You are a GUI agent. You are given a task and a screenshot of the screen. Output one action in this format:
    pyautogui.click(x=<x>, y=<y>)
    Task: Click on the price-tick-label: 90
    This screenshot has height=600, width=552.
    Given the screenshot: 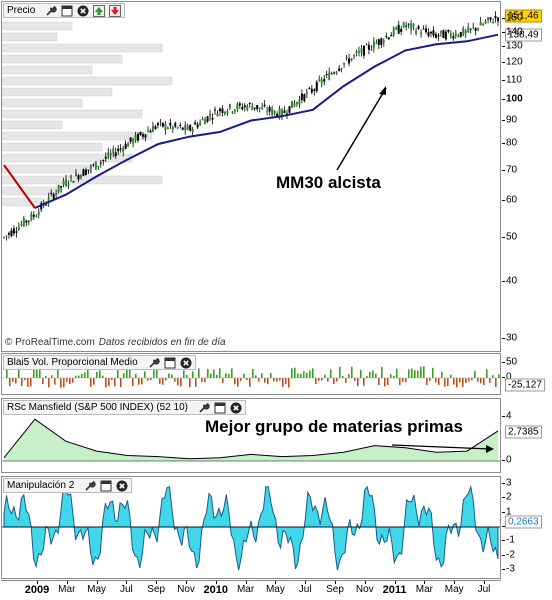 What is the action you would take?
    pyautogui.click(x=512, y=120)
    